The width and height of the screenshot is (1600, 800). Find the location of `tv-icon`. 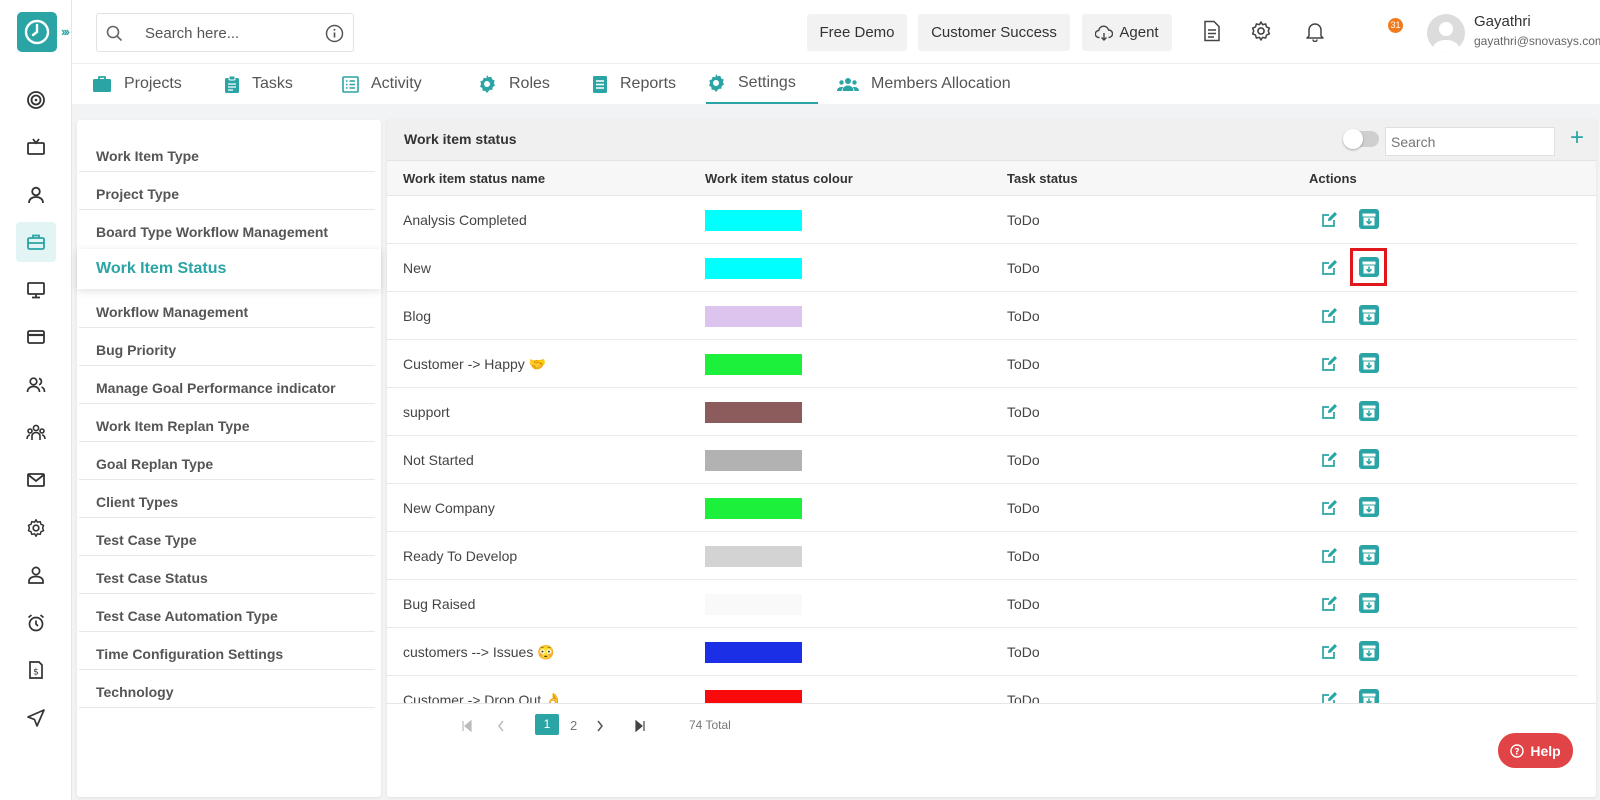

tv-icon is located at coordinates (36, 147).